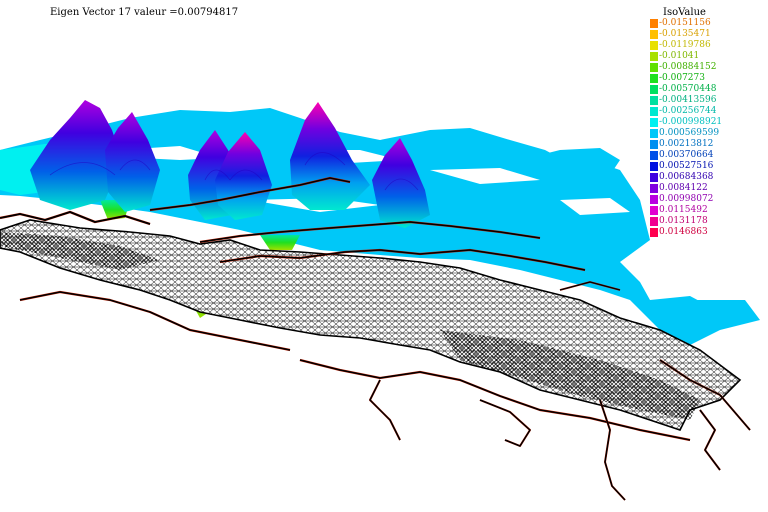 This screenshot has width=768, height=512. I want to click on legend-label: -0.0119786, so click(685, 45).